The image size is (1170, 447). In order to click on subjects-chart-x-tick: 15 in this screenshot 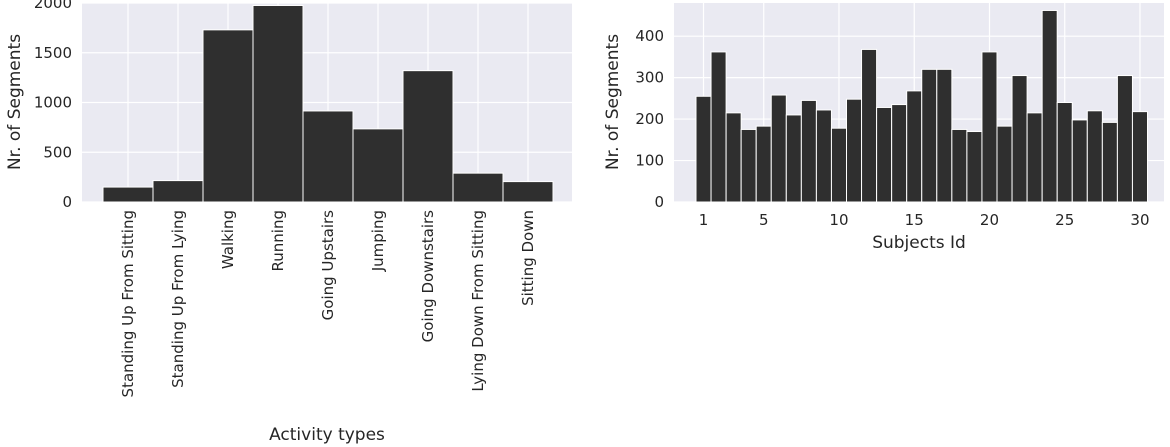, I will do `click(914, 220)`.